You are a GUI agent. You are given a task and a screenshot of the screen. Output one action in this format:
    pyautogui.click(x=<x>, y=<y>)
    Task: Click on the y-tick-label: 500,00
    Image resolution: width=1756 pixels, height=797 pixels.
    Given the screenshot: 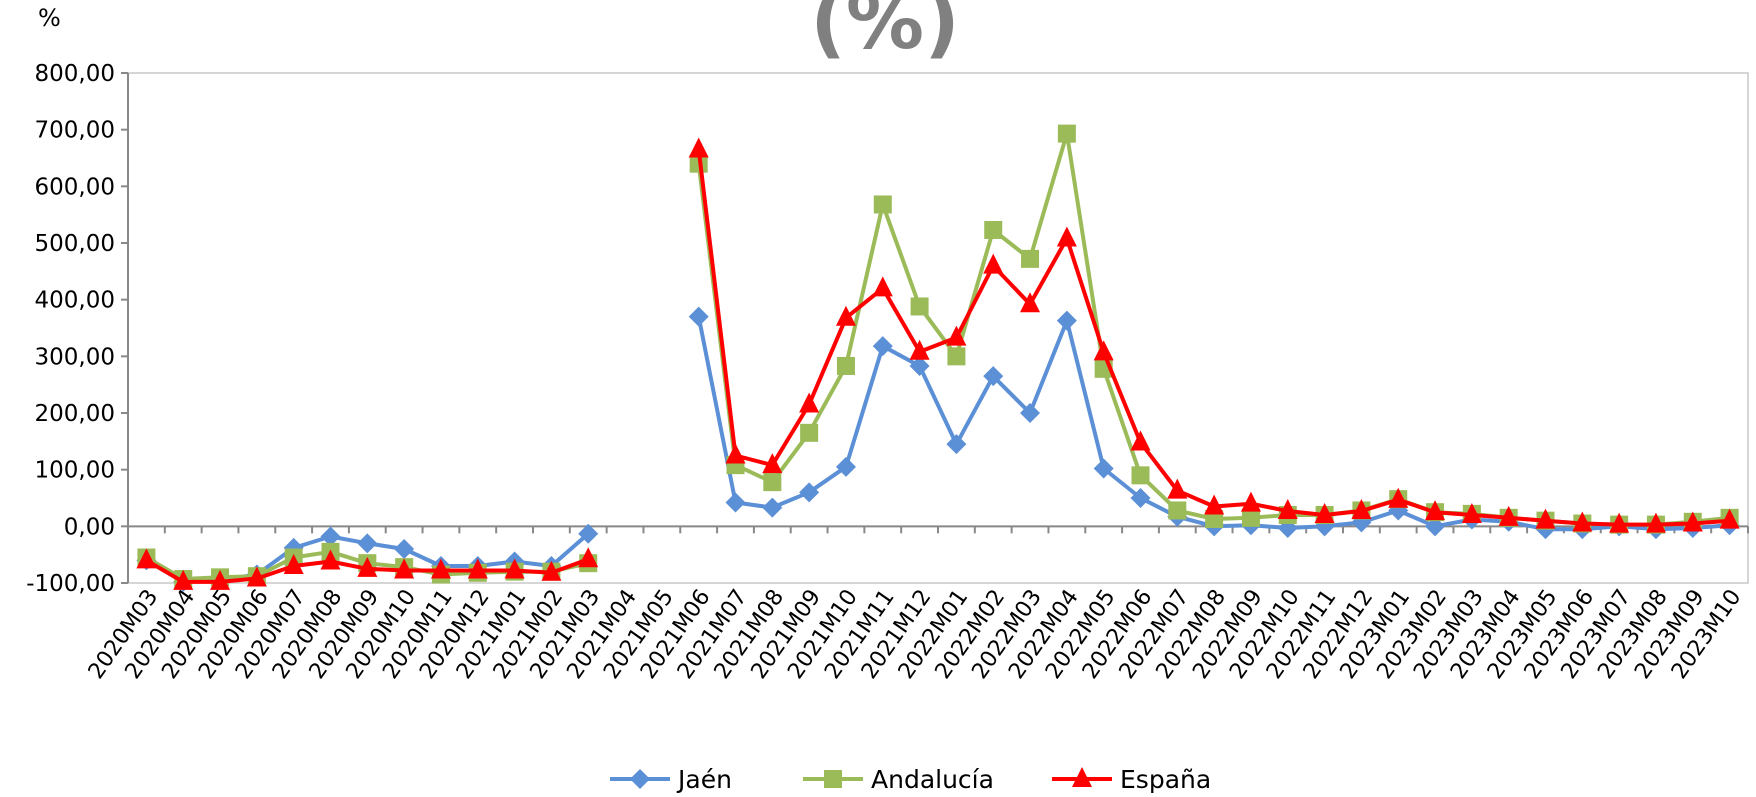 What is the action you would take?
    pyautogui.click(x=75, y=244)
    